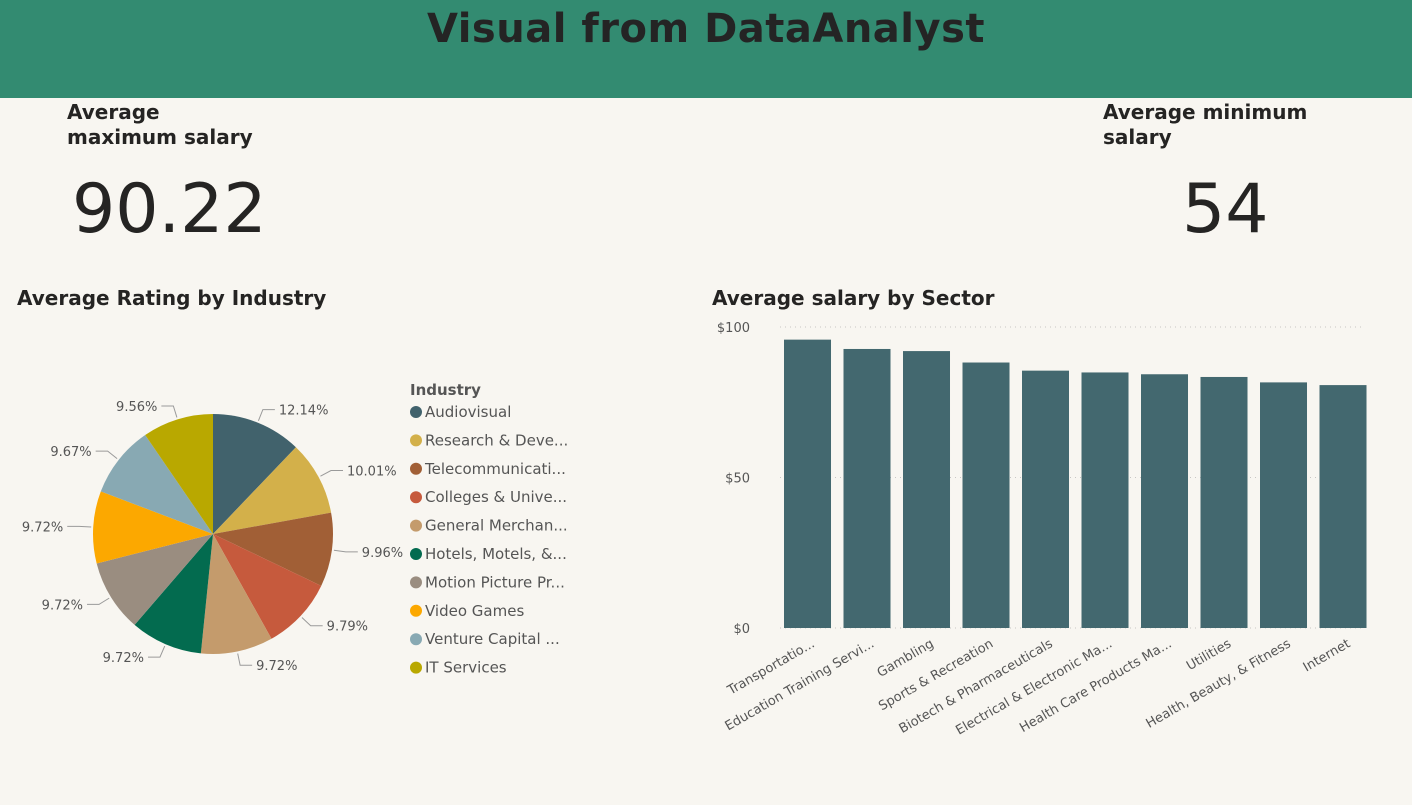 This screenshot has width=1412, height=805. What do you see at coordinates (733, 328) in the screenshot?
I see `bar-y-tick-label: $100` at bounding box center [733, 328].